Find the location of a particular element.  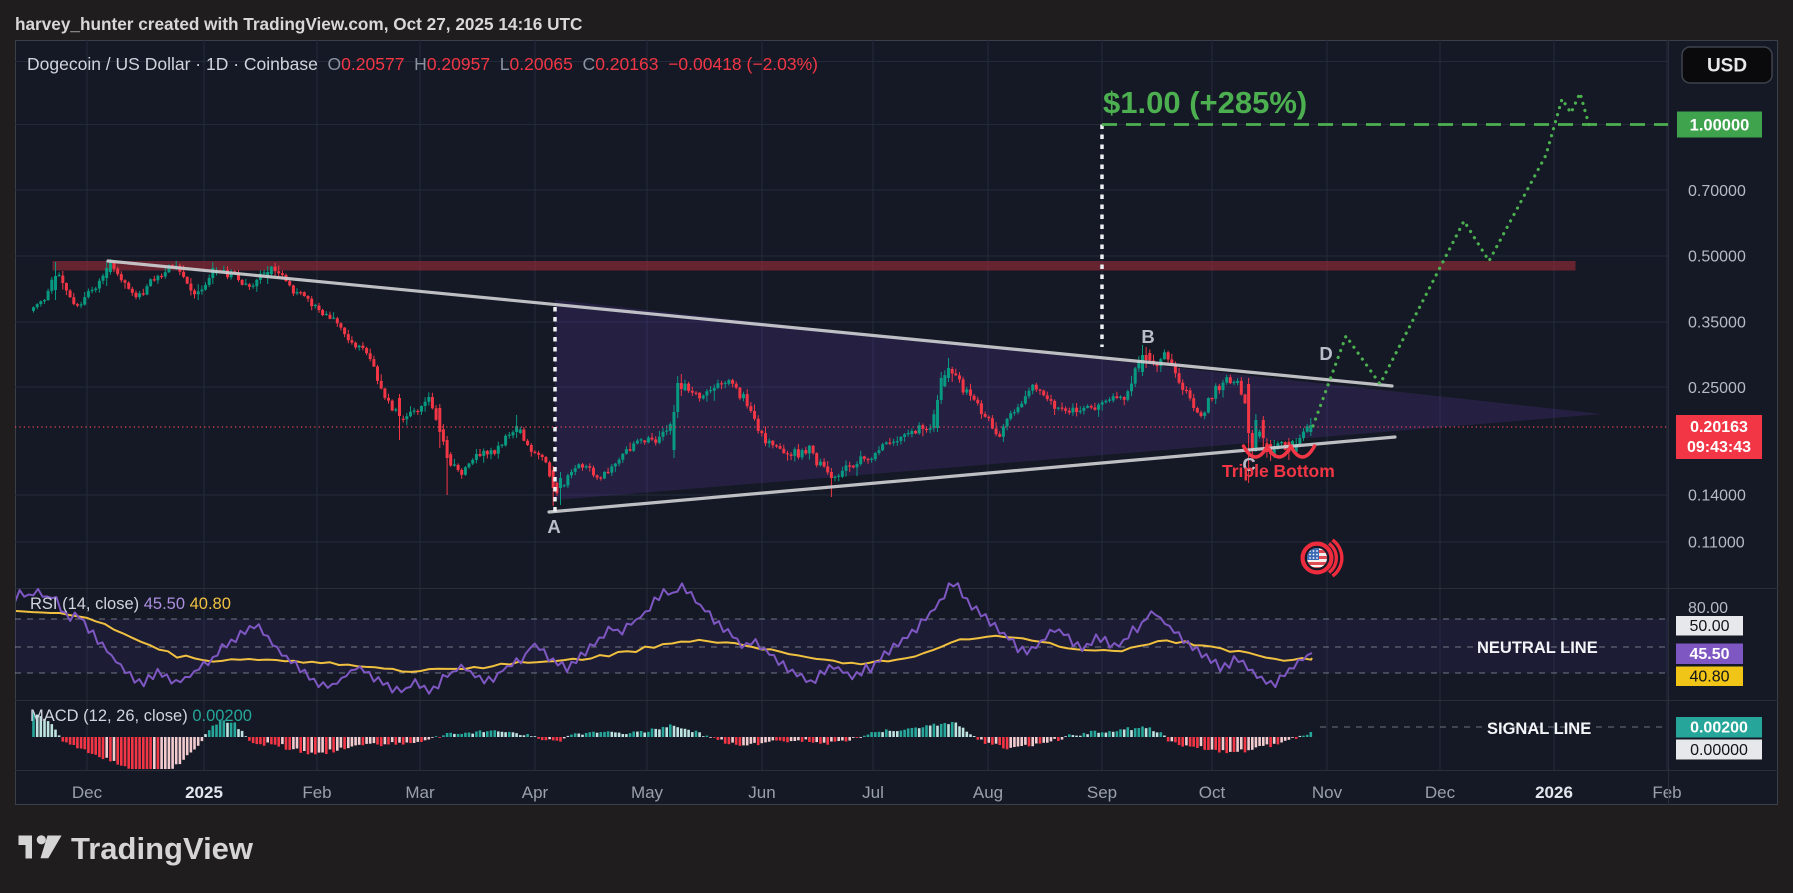

svg-text: 45.50 is located at coordinates (1709, 654).